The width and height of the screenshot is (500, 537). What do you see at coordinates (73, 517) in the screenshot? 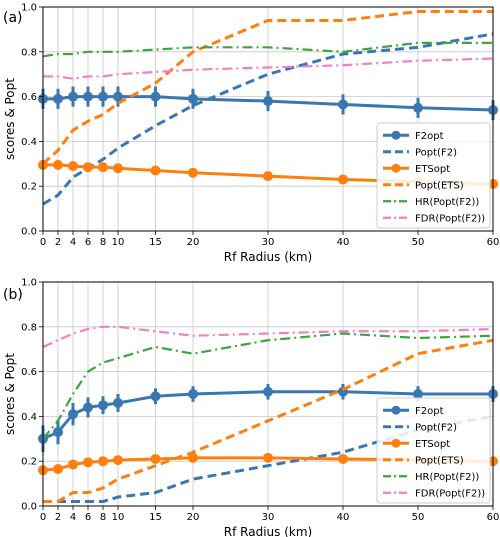
I see `x-tick-label: 4` at bounding box center [73, 517].